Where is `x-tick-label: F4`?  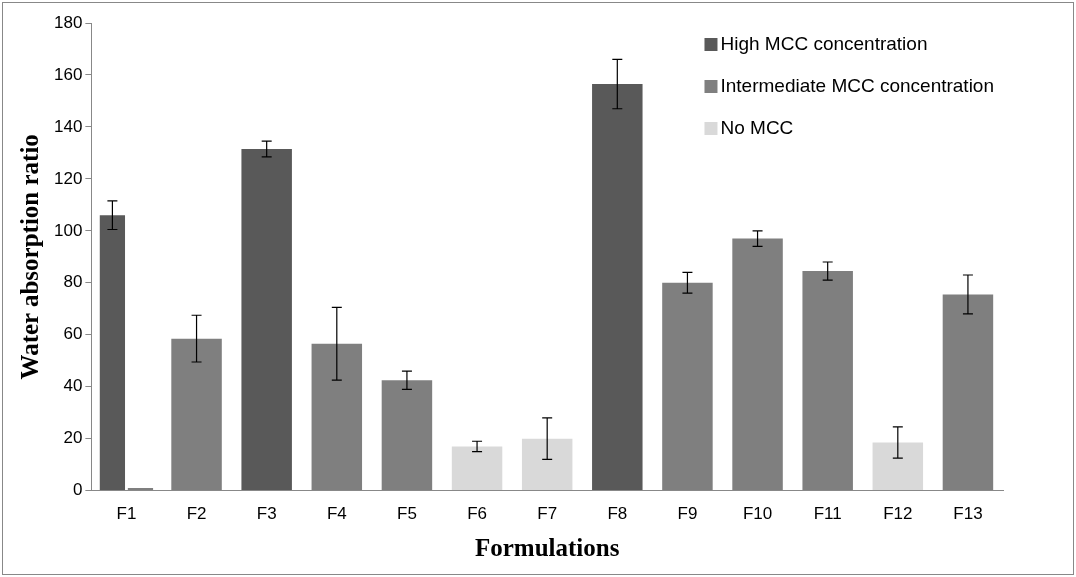
x-tick-label: F4 is located at coordinates (336, 514).